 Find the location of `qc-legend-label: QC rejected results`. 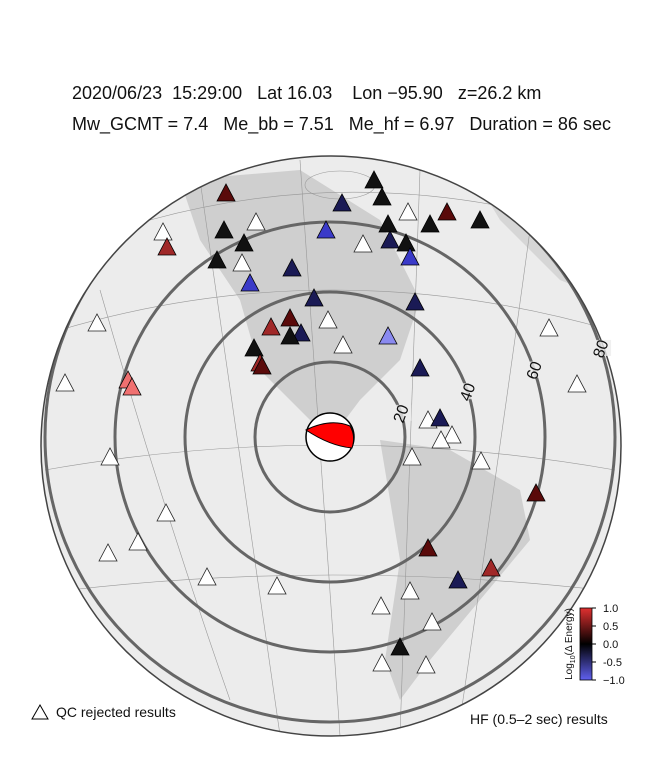

qc-legend-label: QC rejected results is located at coordinates (116, 712).